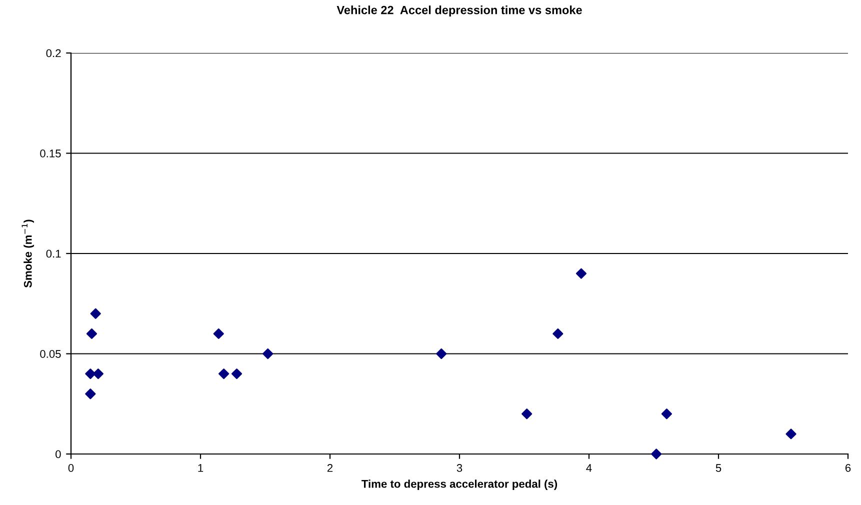 The height and width of the screenshot is (505, 861). Describe the element at coordinates (50, 154) in the screenshot. I see `y-tick-label: 0.15` at that location.